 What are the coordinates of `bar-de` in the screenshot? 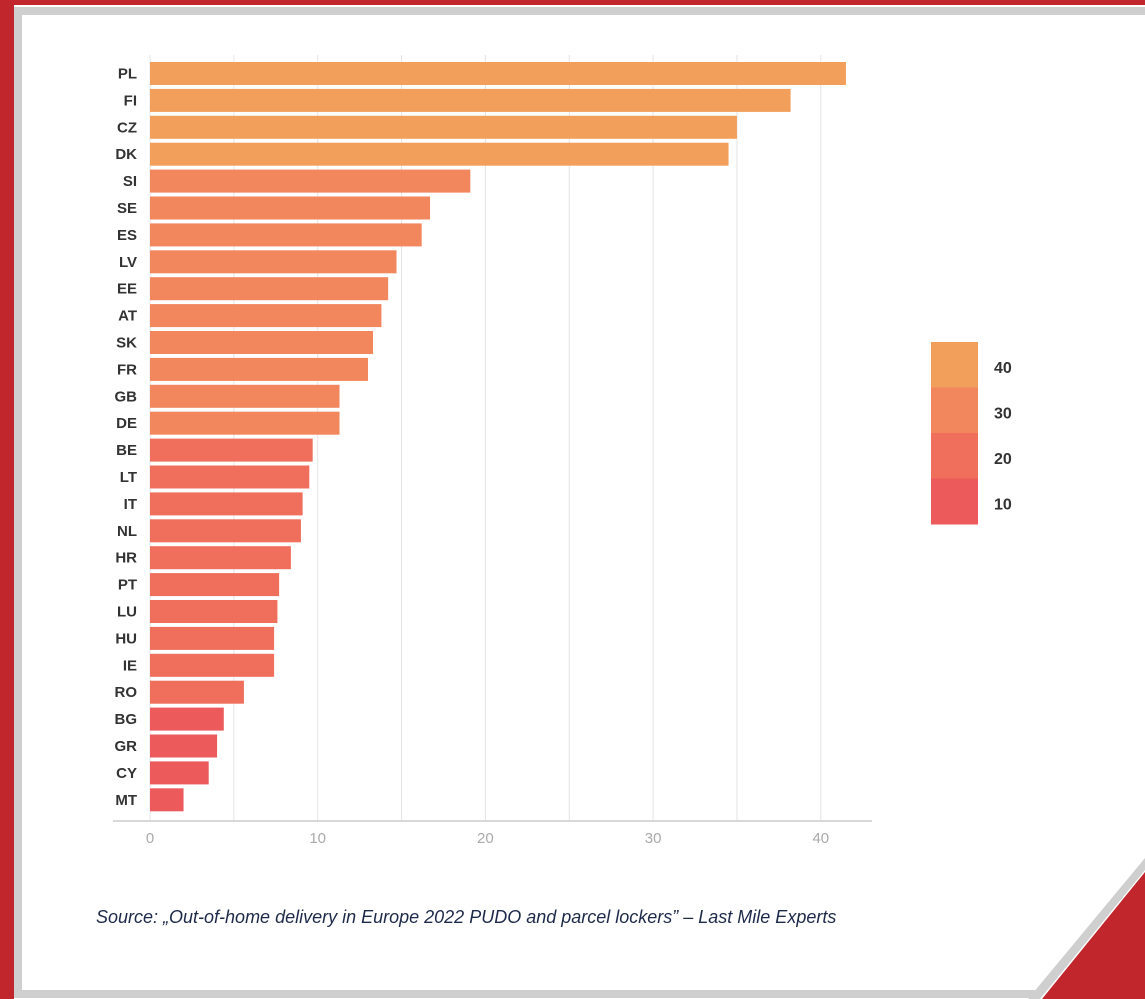 It's located at (245, 423).